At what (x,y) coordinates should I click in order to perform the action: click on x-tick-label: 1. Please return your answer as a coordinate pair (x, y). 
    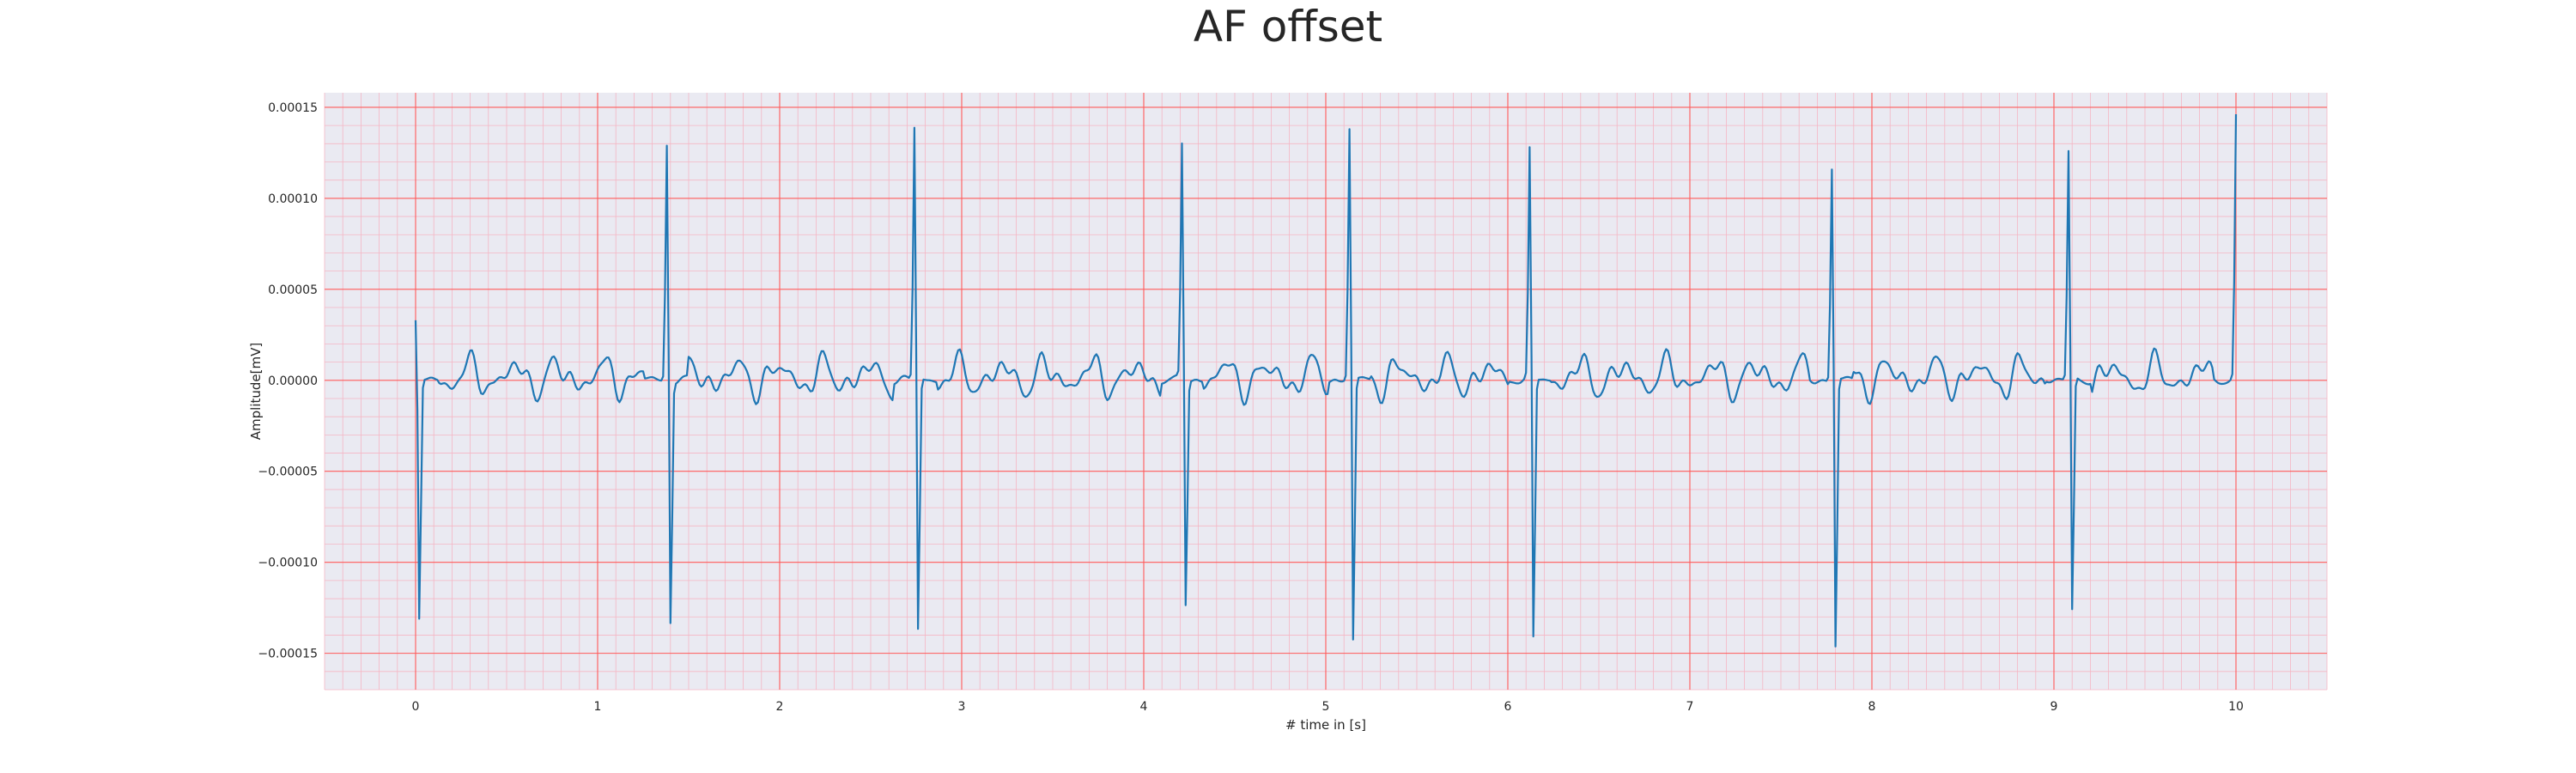
    Looking at the image, I should click on (598, 707).